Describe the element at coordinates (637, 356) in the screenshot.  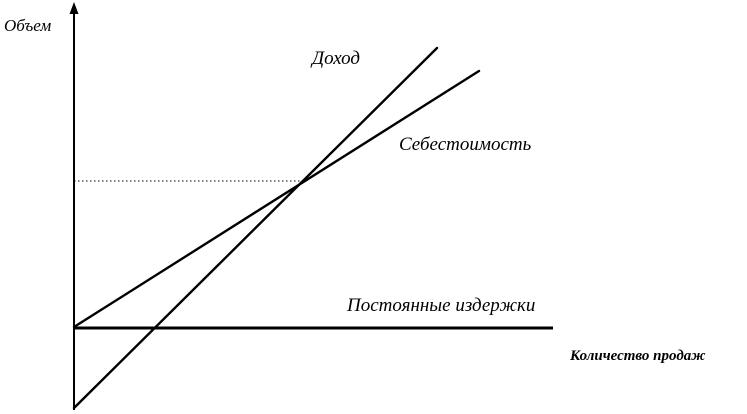
I see `x-axis-label: Количество продаж` at that location.